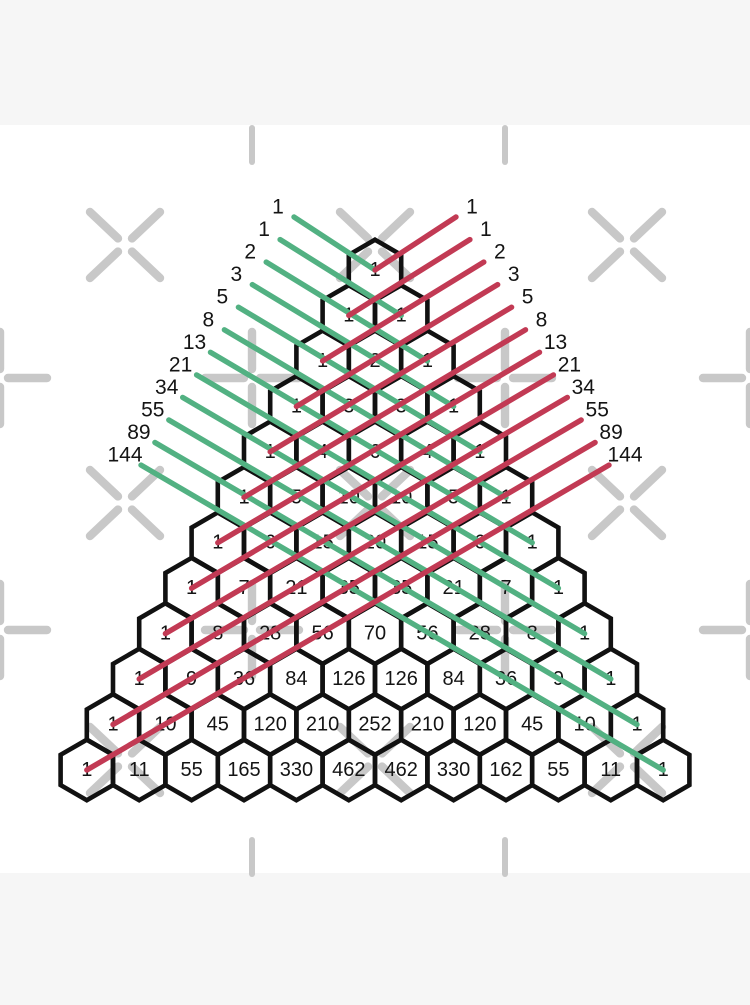 The width and height of the screenshot is (750, 1005). Describe the element at coordinates (374, 725) in the screenshot. I see `cell-value: 252` at that location.